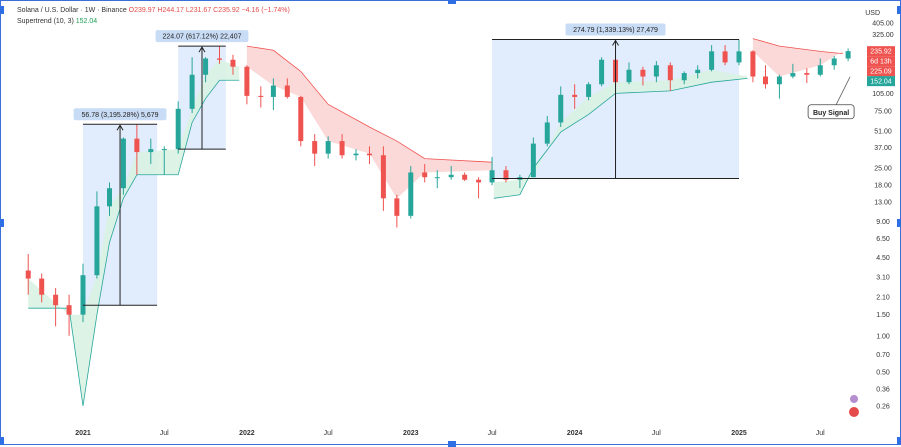 The height and width of the screenshot is (447, 901). What do you see at coordinates (872, 13) in the screenshot?
I see `currency-label: USD` at bounding box center [872, 13].